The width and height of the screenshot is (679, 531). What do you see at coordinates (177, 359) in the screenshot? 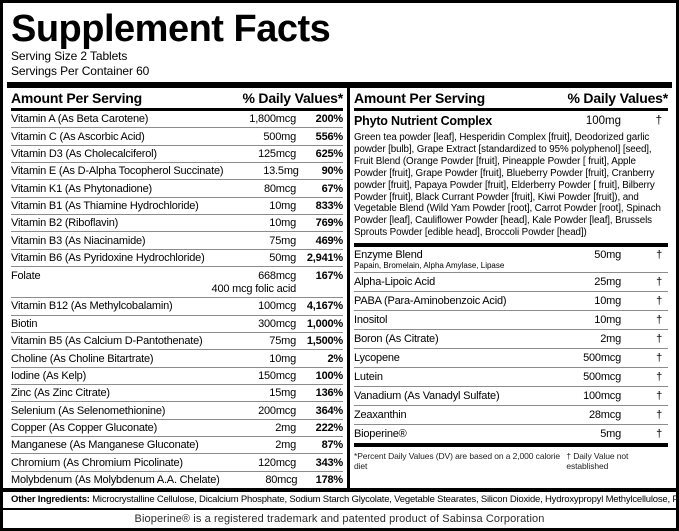
I see `table-row: Choline (As Choline Bitartrate) 10mg 2%` at bounding box center [177, 359].